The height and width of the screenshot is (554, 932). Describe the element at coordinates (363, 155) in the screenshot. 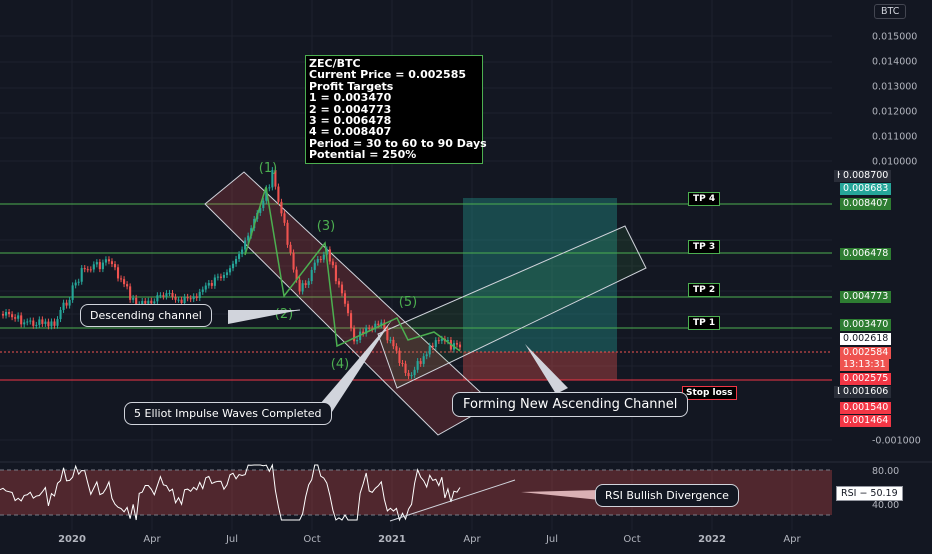

I see `info-line: Potential = 250%` at that location.